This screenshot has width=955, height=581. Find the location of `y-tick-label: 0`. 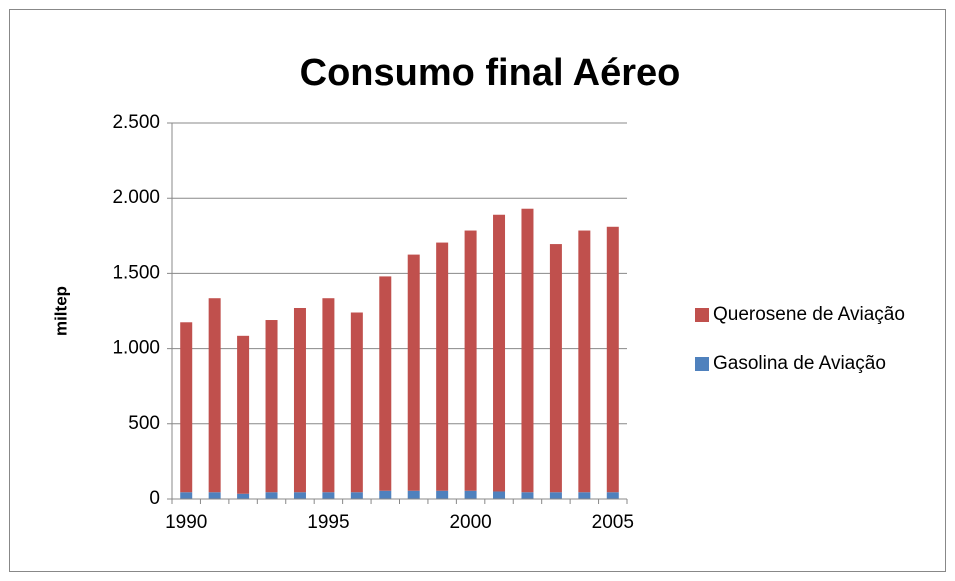

y-tick-label: 0 is located at coordinates (154, 498).